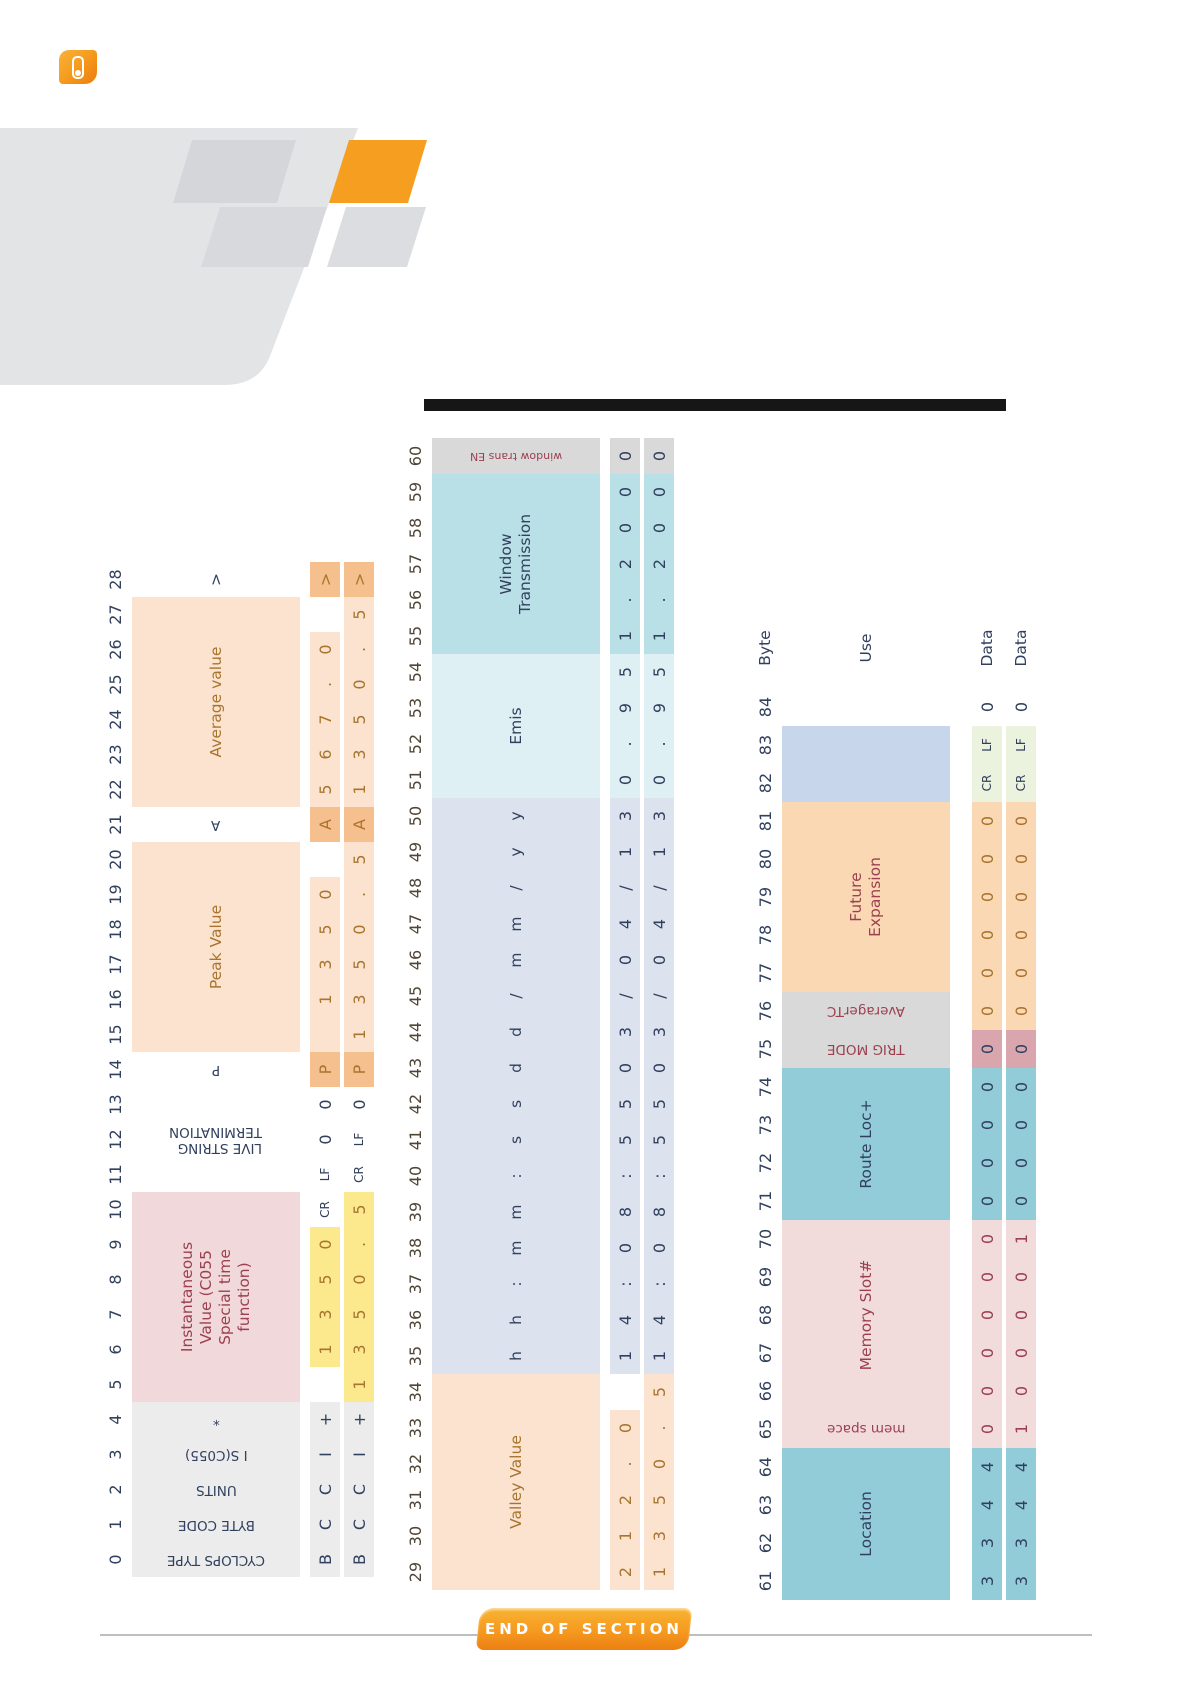  I want to click on byte-number: 40, so click(415, 1176).